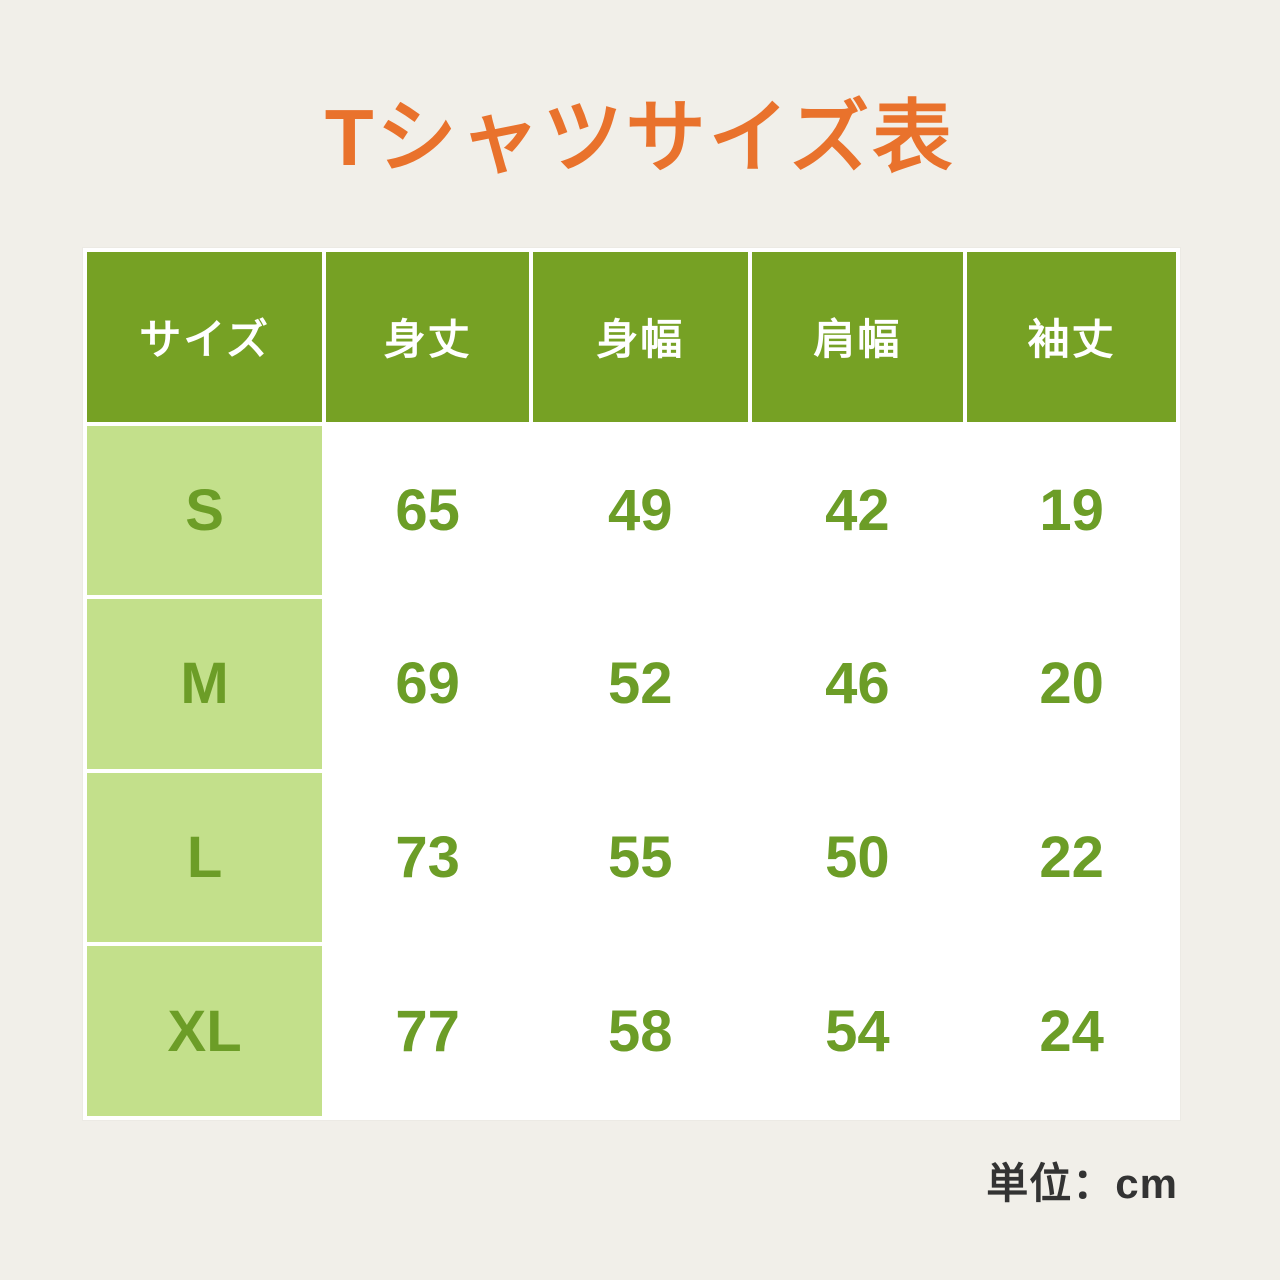 Image resolution: width=1280 pixels, height=1280 pixels. Describe the element at coordinates (857, 1031) in the screenshot. I see `table-cell-xl-shoulder-width: 54` at that location.